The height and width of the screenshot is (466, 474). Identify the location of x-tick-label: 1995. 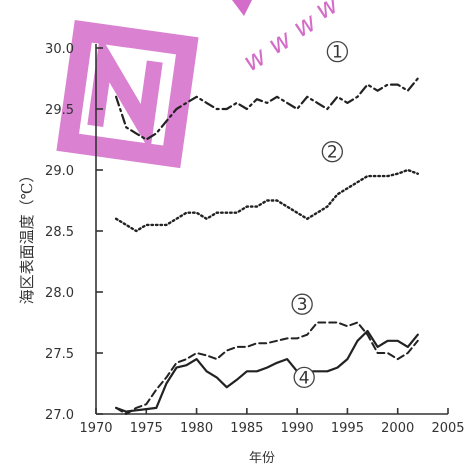
(347, 428).